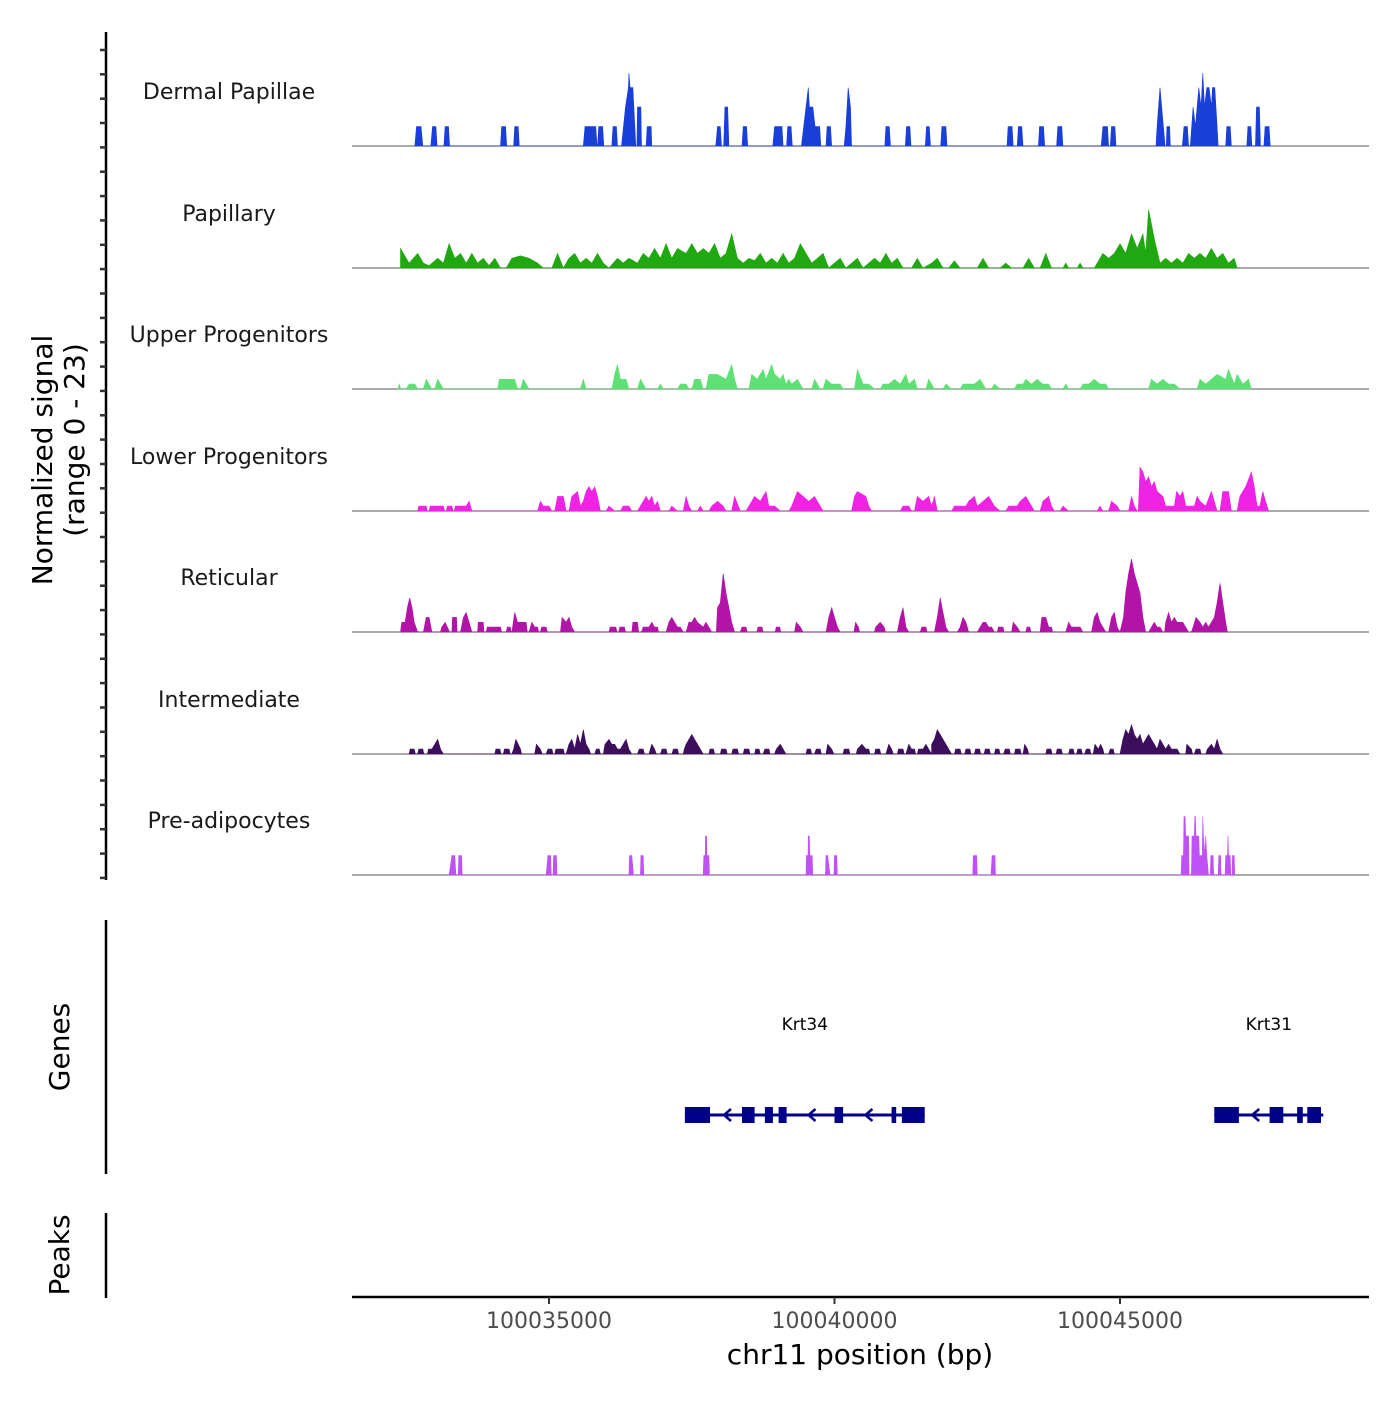  Describe the element at coordinates (804, 1069) in the screenshot. I see `gene-krt34: Krt34` at that location.